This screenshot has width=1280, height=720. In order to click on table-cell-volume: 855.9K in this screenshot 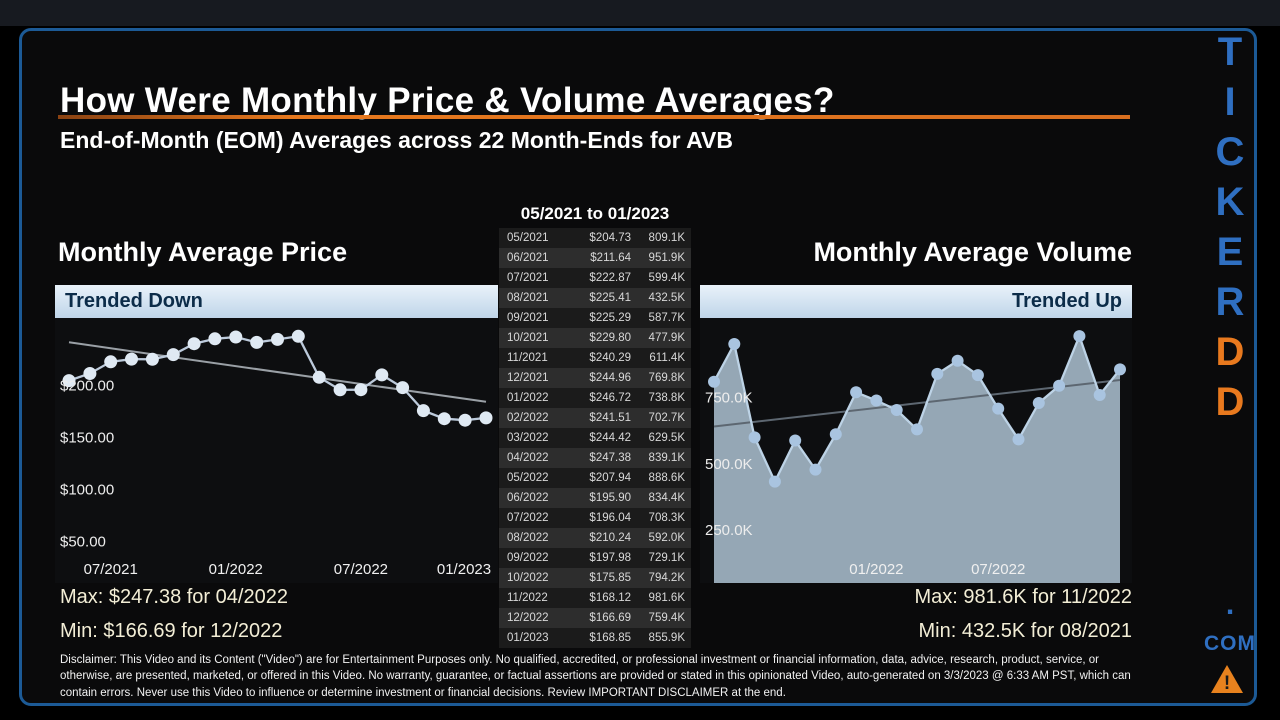, I will do `click(666, 638)`.